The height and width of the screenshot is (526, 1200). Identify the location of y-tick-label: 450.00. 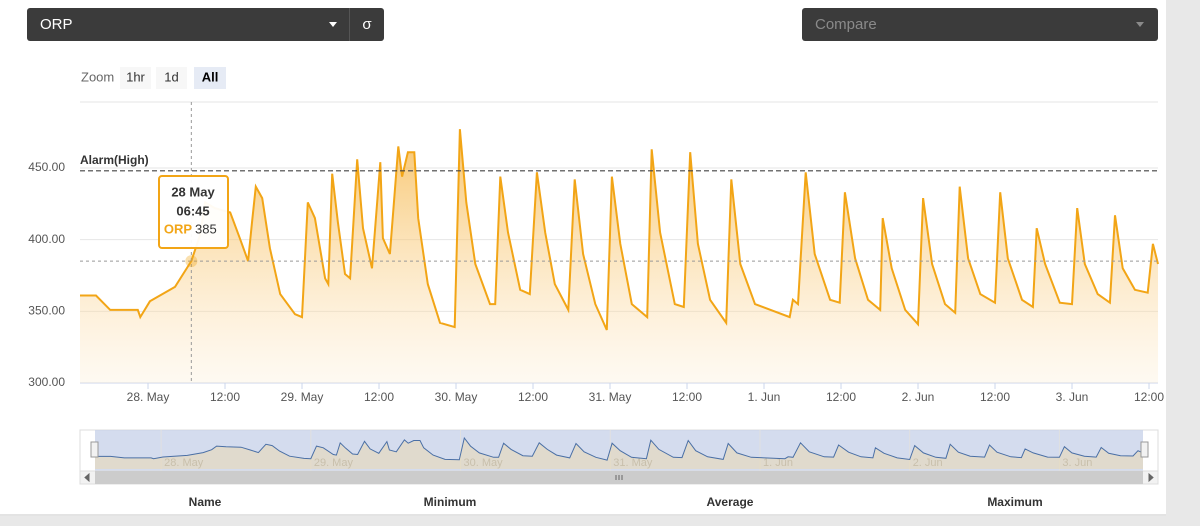
(46, 167).